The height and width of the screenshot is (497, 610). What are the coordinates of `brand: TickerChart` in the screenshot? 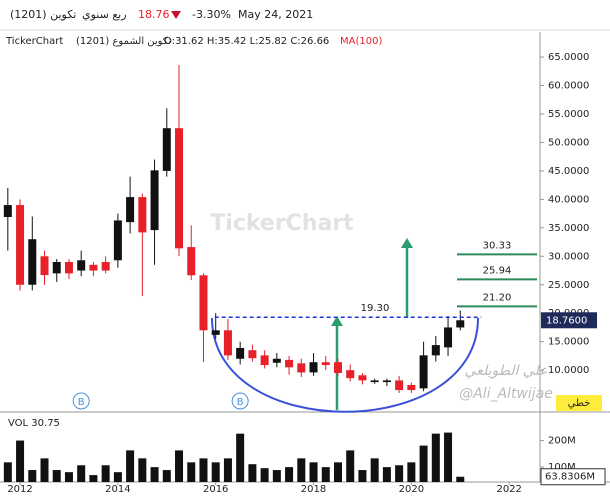 It's located at (34, 41).